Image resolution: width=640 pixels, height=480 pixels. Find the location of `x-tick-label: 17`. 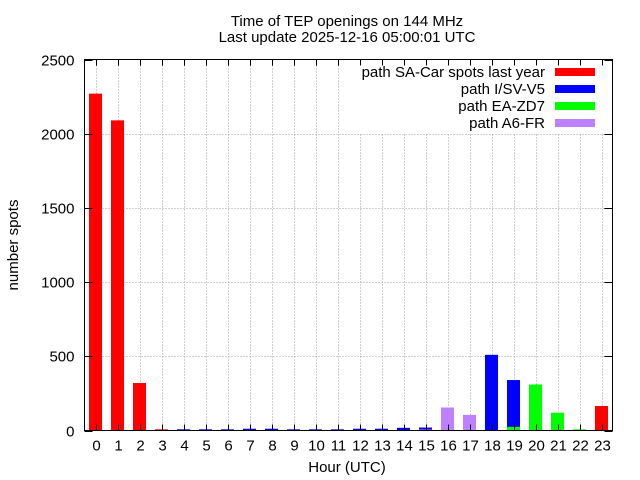

x-tick-label: 17 is located at coordinates (470, 446).